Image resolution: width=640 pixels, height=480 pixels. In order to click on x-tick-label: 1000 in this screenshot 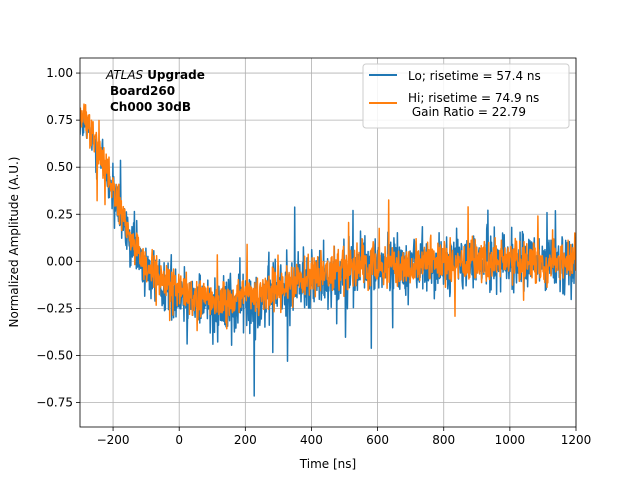, I will do `click(510, 440)`.